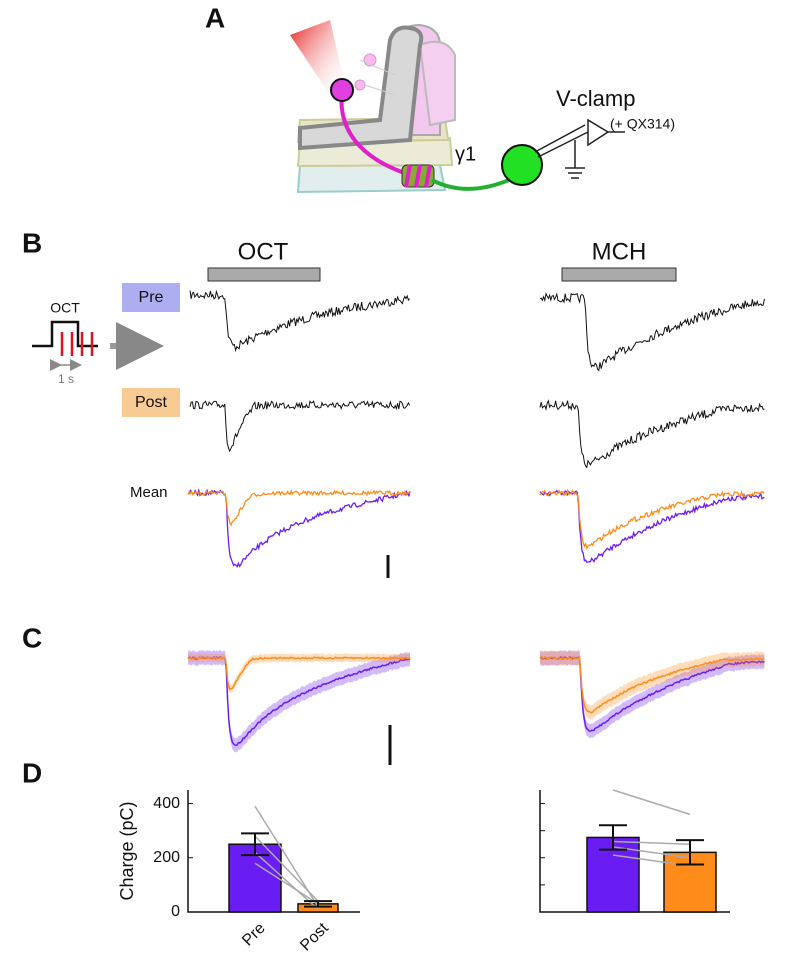 The width and height of the screenshot is (800, 966). Describe the element at coordinates (314, 936) in the screenshot. I see `x-tick-label: Post` at that location.